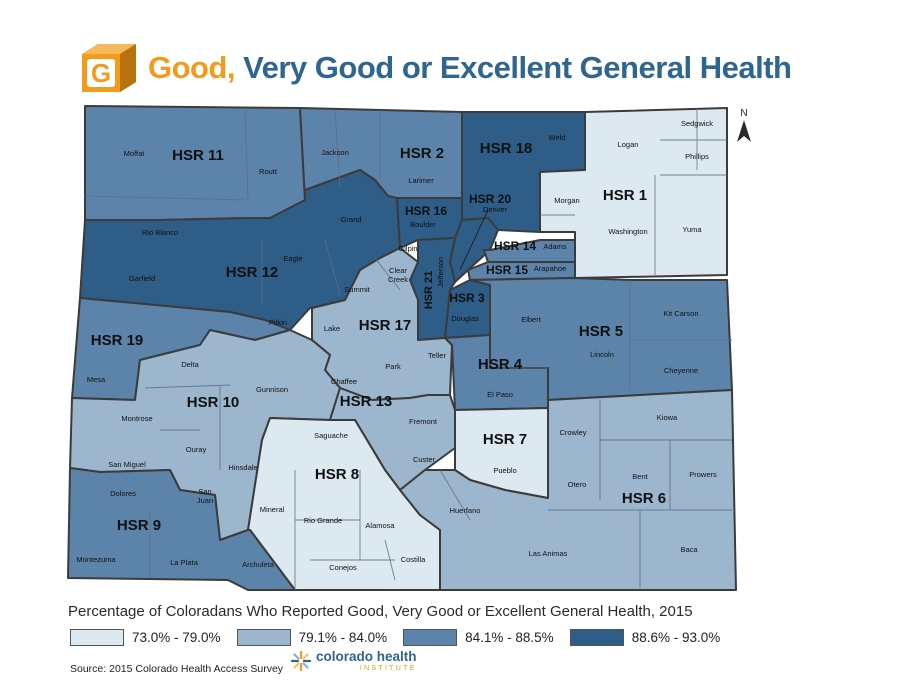  Describe the element at coordinates (495, 209) in the screenshot. I see `county-label: Denver` at that location.